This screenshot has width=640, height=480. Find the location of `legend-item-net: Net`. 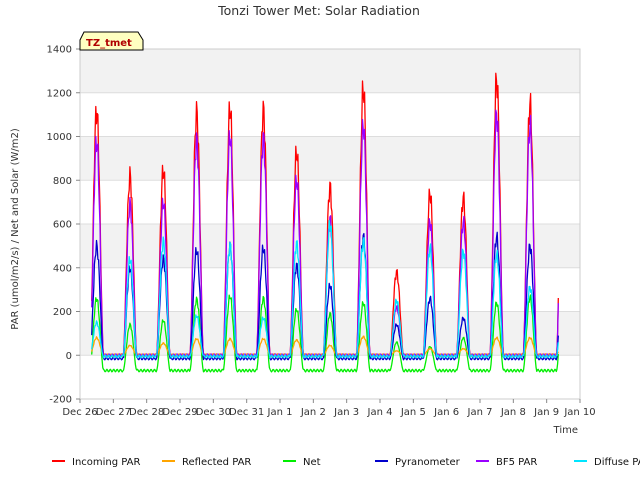

legend-item-net: Net is located at coordinates (302, 462).